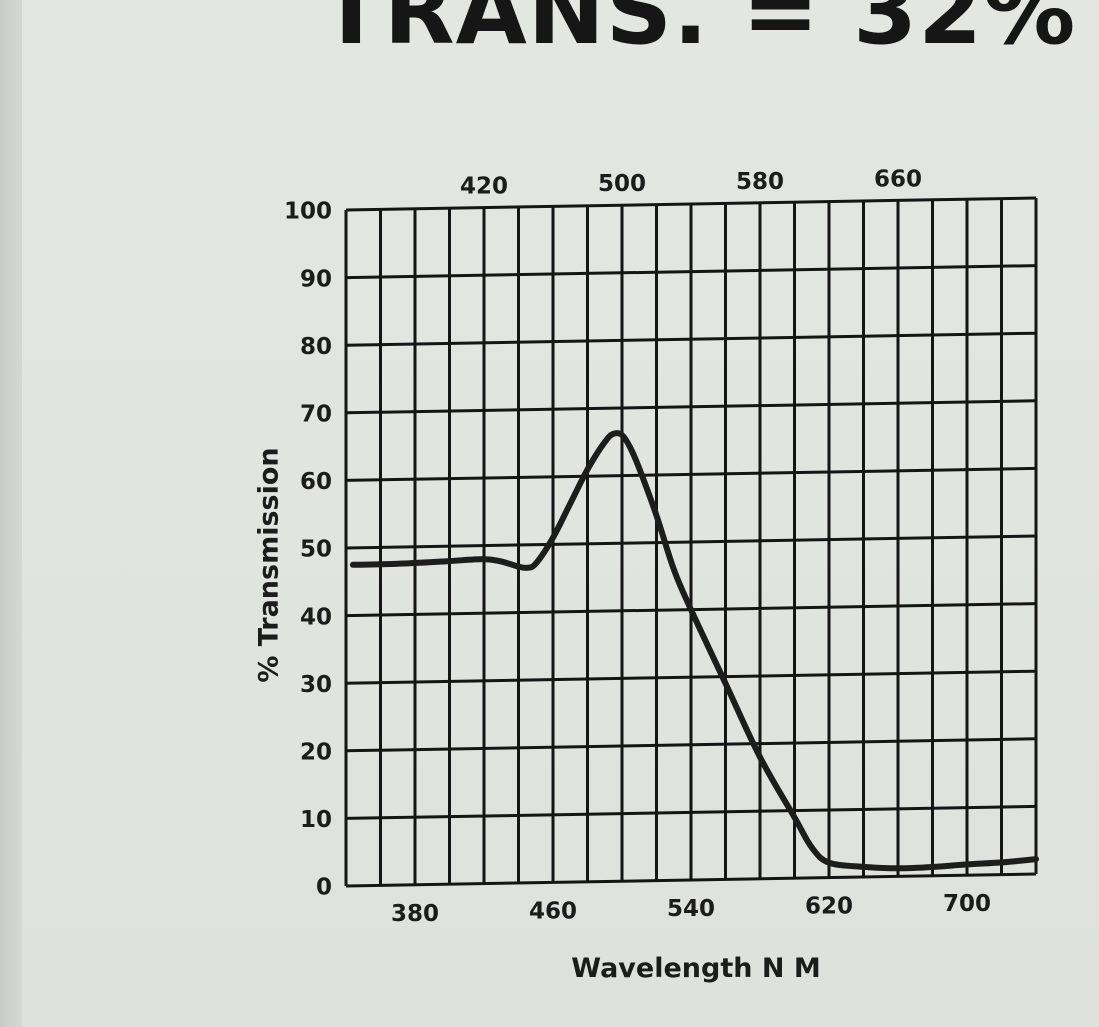 The image size is (1099, 1027). Describe the element at coordinates (316, 753) in the screenshot. I see `y-tick-label: 20` at that location.